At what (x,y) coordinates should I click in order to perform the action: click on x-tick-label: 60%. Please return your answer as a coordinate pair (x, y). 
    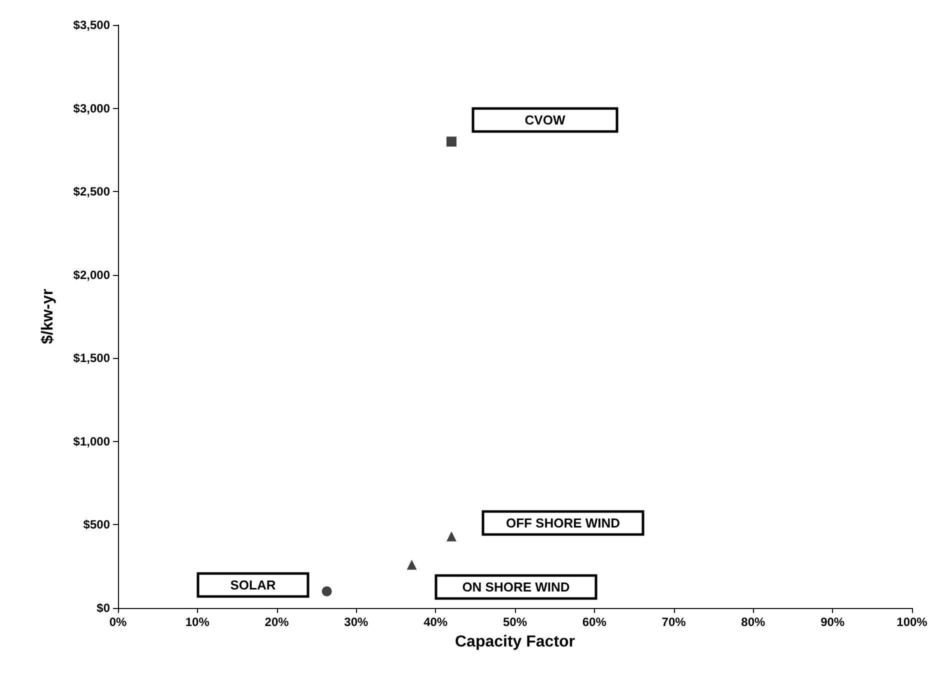
    Looking at the image, I should click on (594, 622).